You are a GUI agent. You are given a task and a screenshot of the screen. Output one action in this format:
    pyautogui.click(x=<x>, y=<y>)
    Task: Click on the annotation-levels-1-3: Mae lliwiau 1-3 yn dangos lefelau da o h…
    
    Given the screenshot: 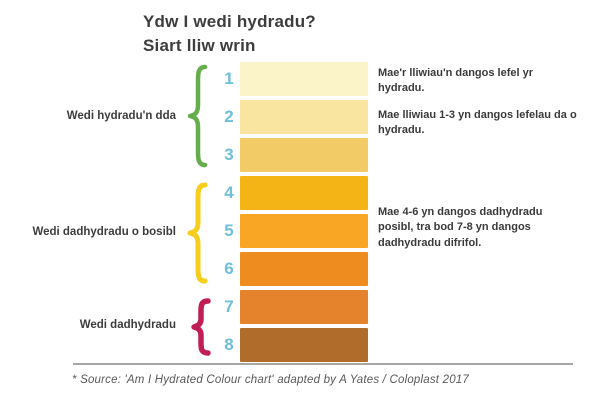 What is the action you would take?
    pyautogui.click(x=477, y=123)
    